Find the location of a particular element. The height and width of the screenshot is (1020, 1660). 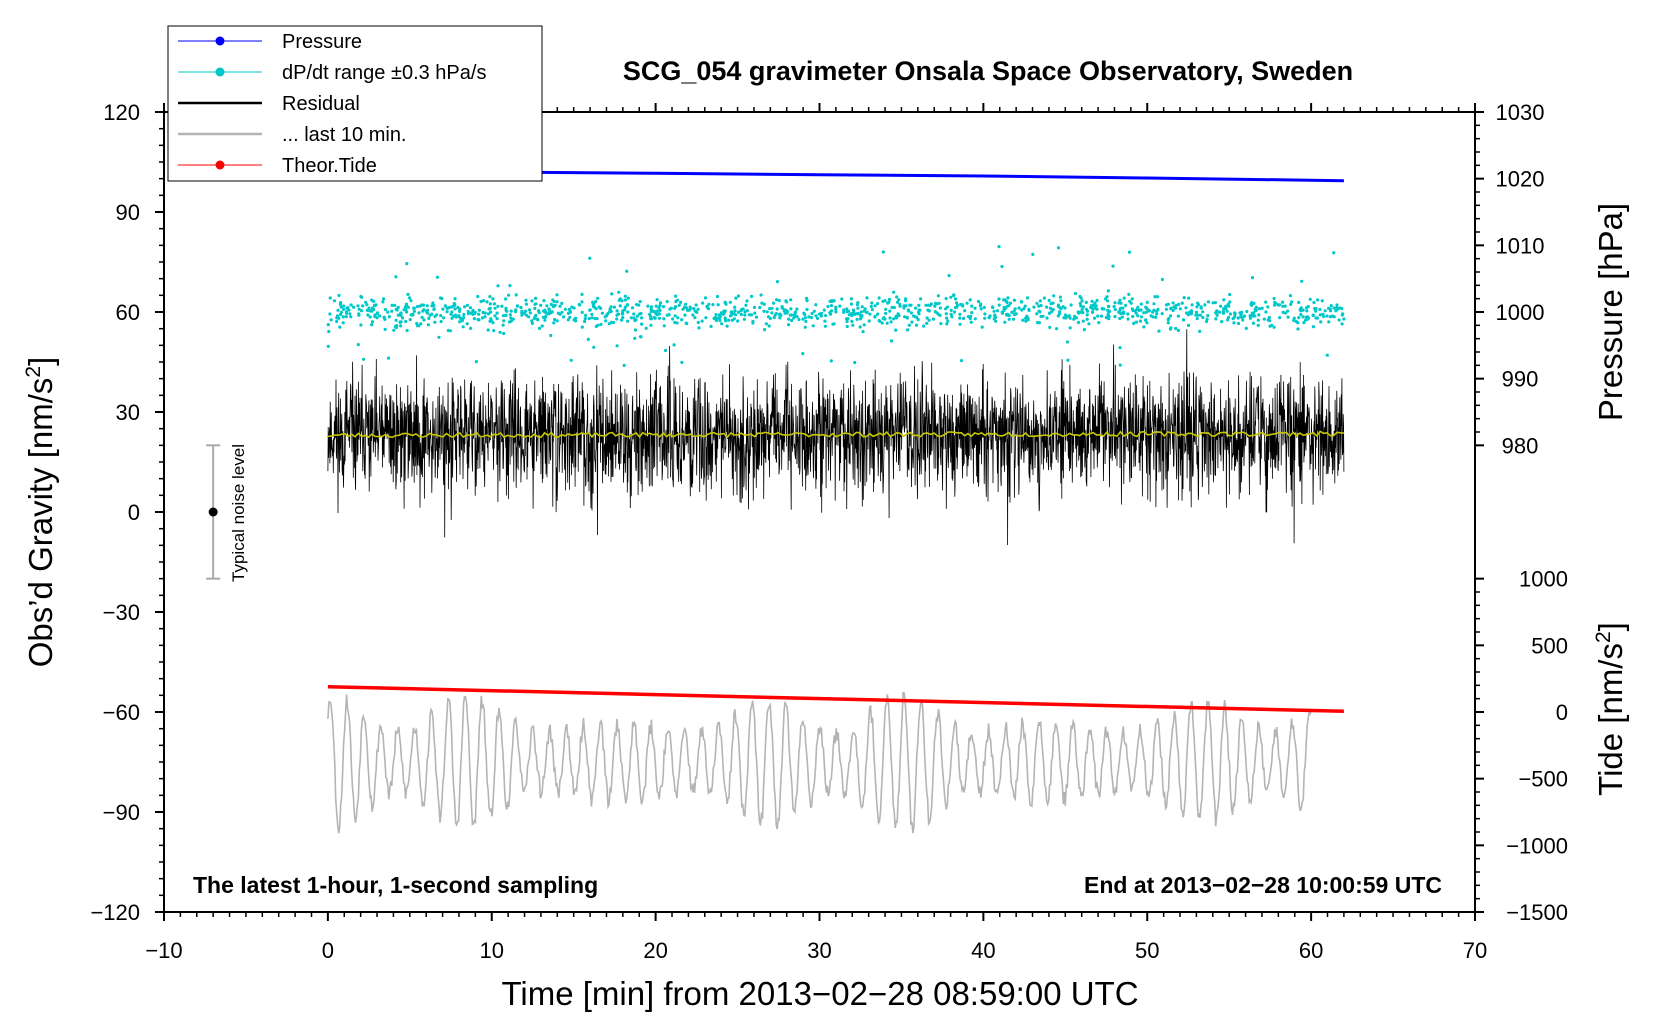

tide-axis-title: Tide [nm/s2] is located at coordinates (1610, 709).